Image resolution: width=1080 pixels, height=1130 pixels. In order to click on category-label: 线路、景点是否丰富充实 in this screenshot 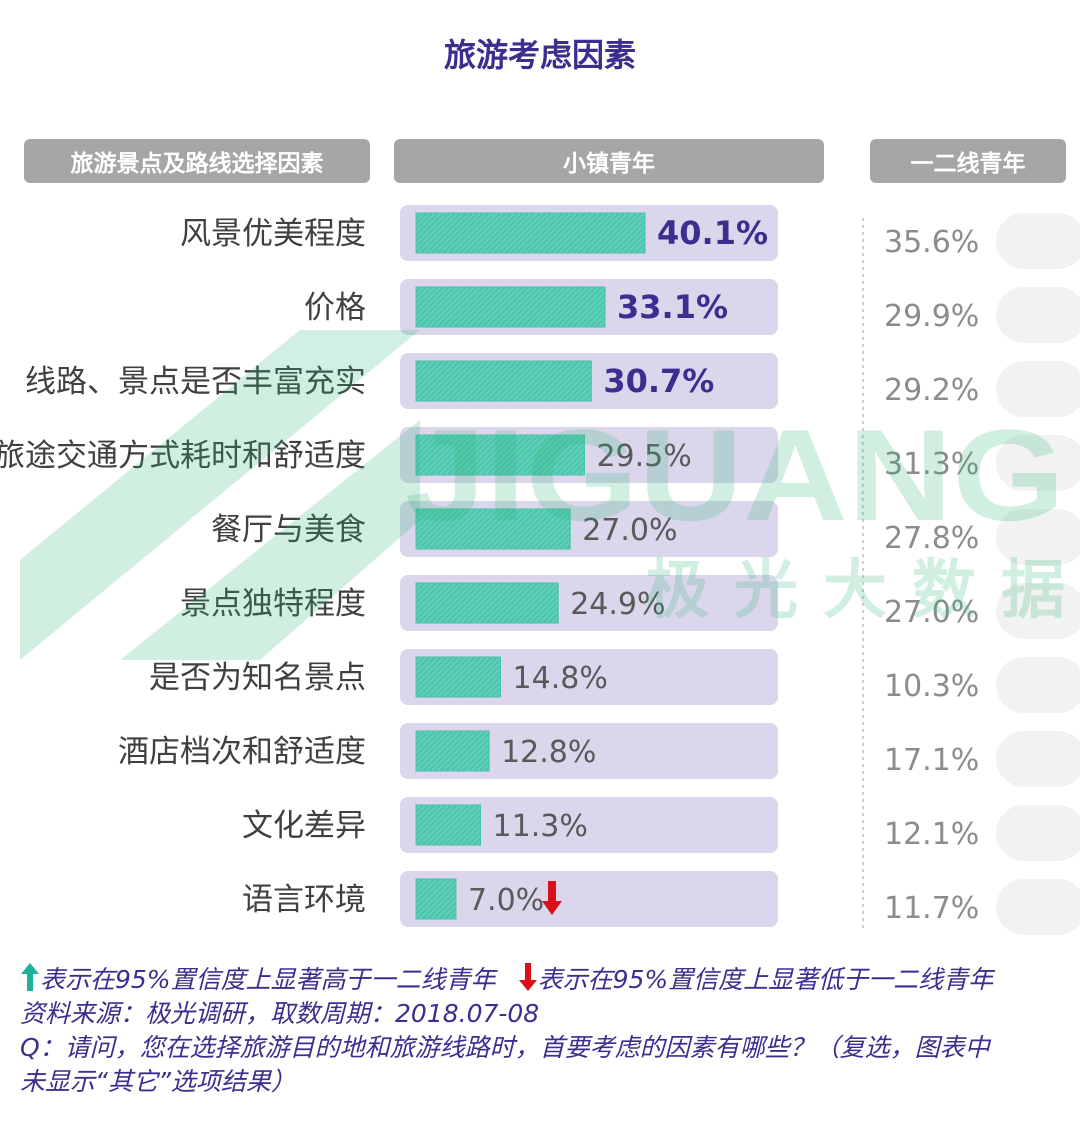, I will do `click(195, 382)`.